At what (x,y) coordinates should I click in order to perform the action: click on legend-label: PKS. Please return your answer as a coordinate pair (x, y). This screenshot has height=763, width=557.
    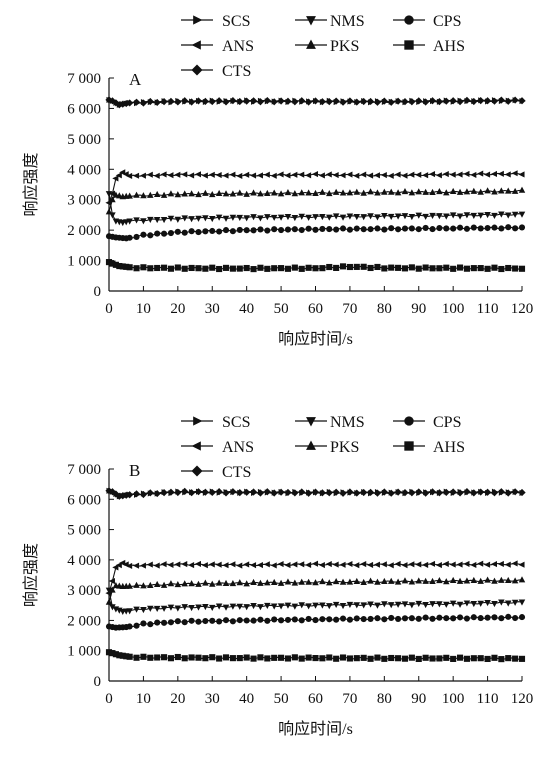
    Looking at the image, I should click on (344, 447).